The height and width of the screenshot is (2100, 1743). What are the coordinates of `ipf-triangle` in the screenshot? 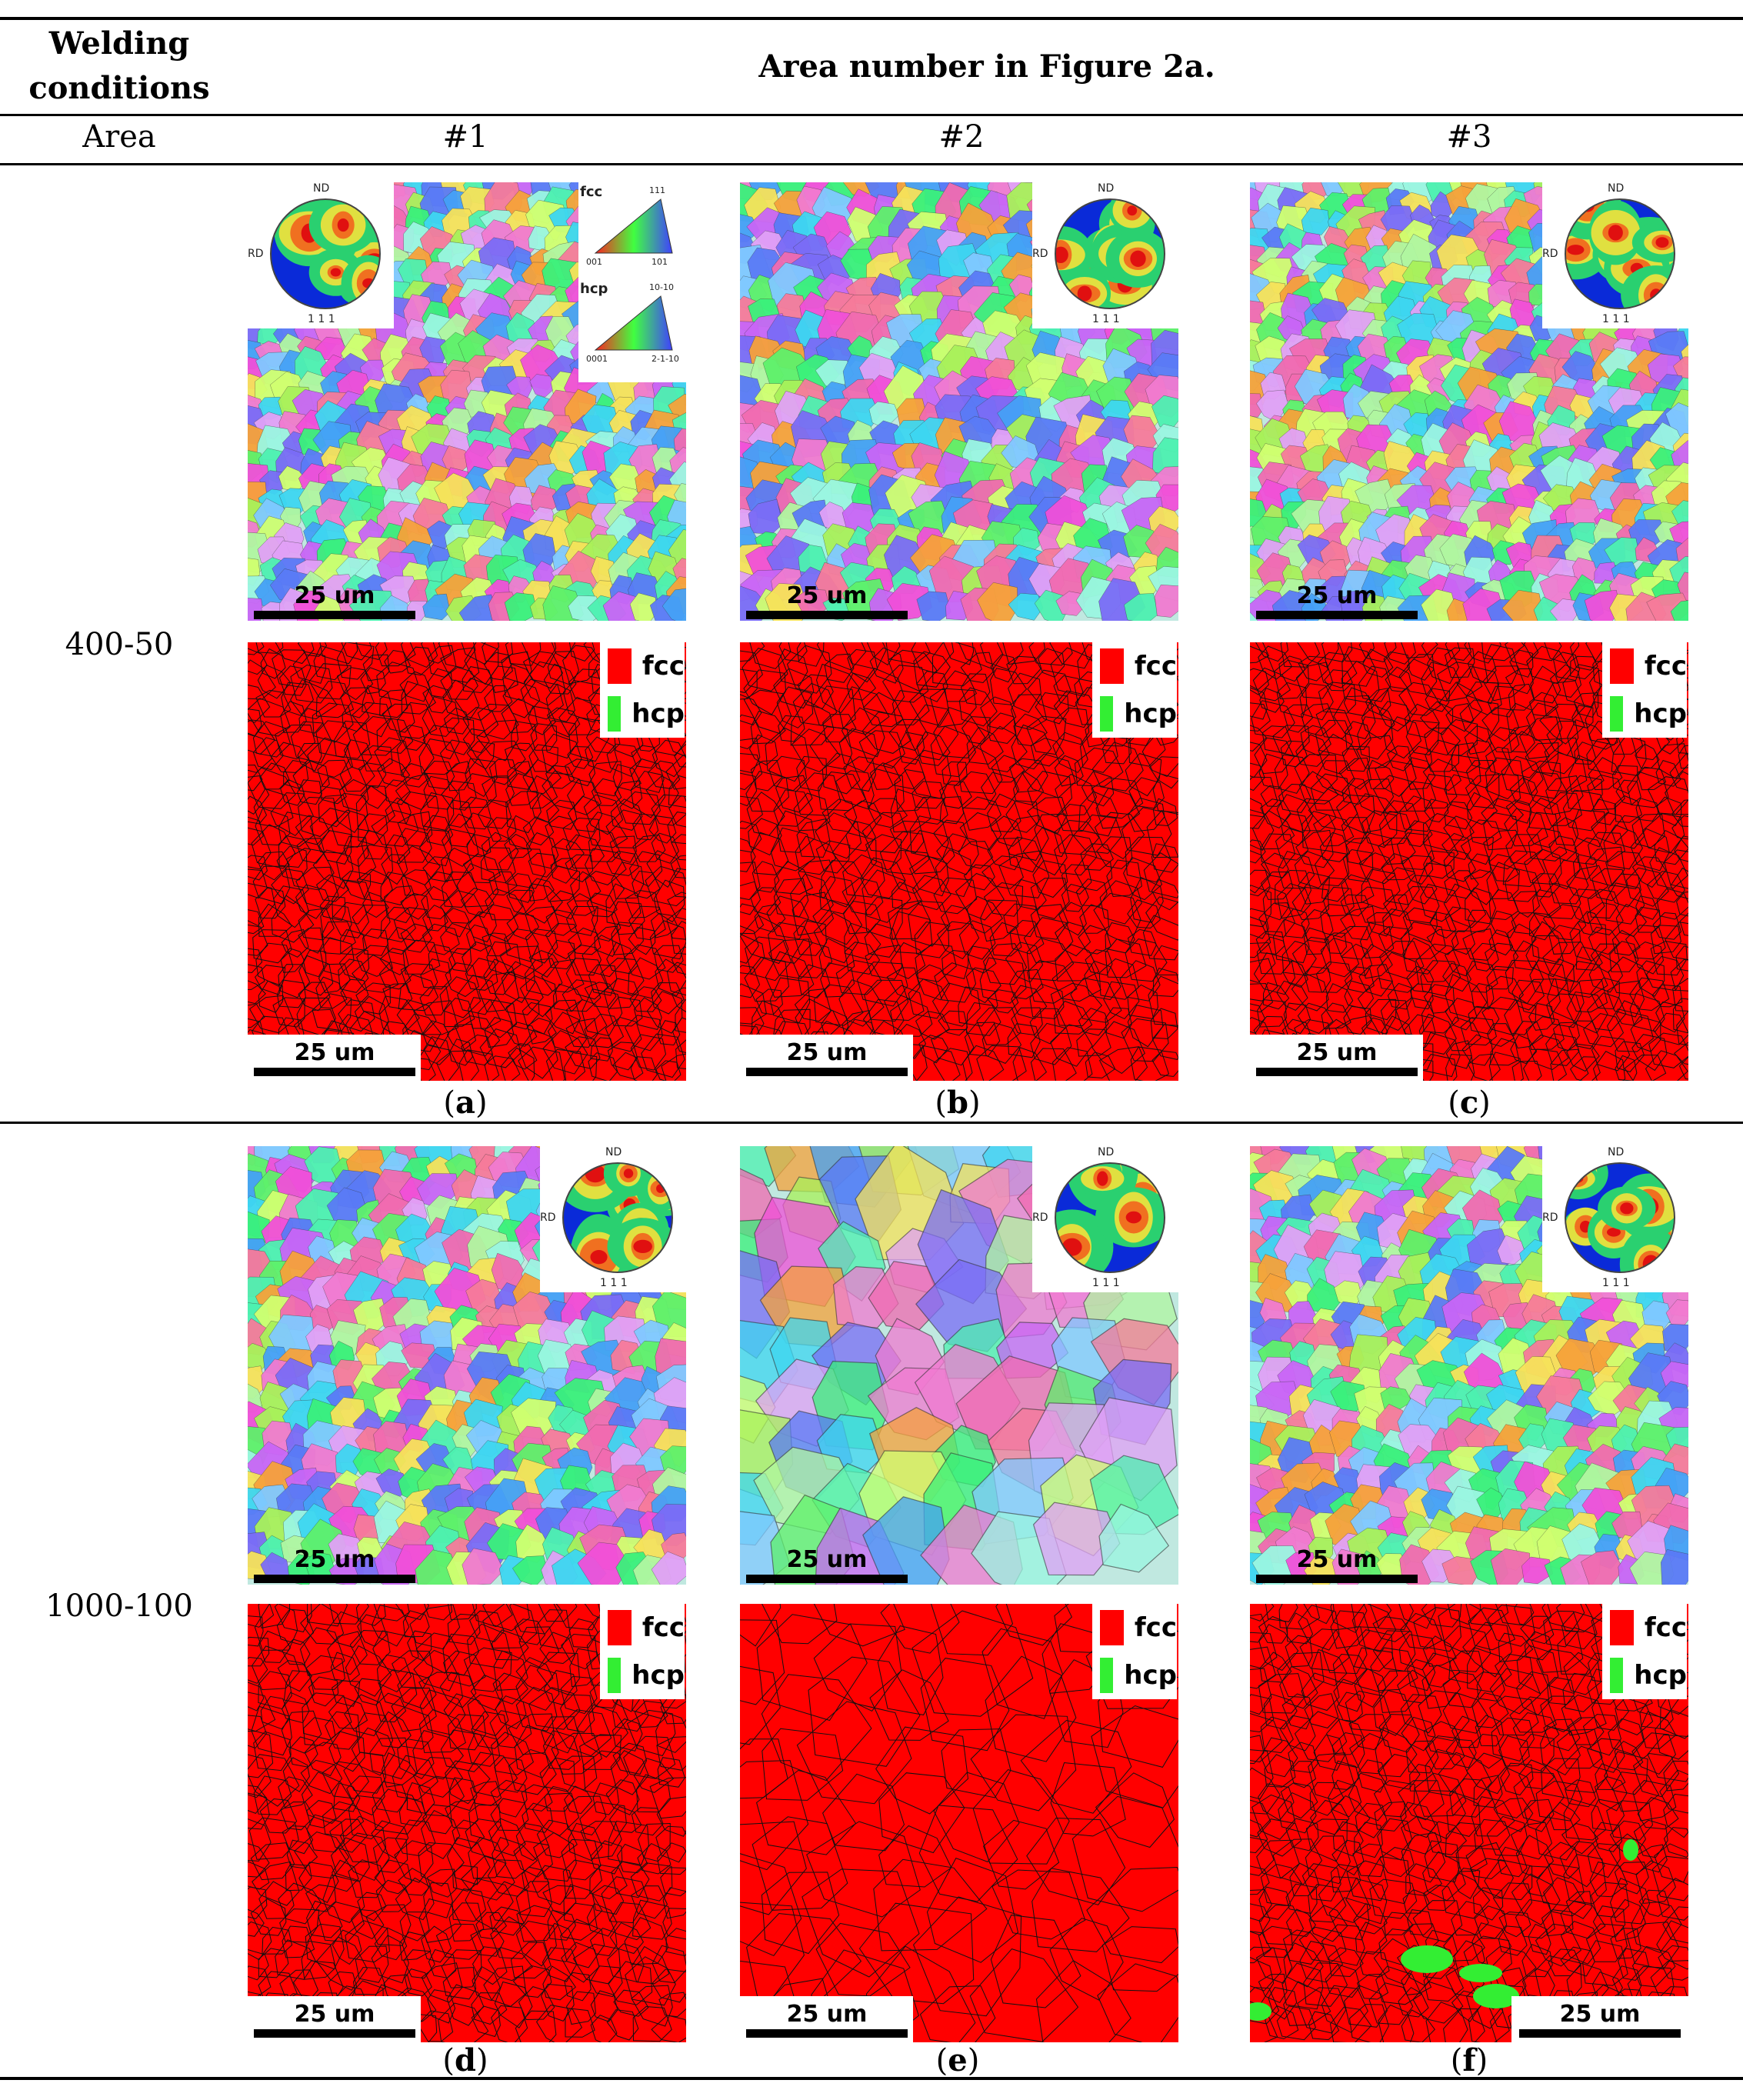 It's located at (633, 226).